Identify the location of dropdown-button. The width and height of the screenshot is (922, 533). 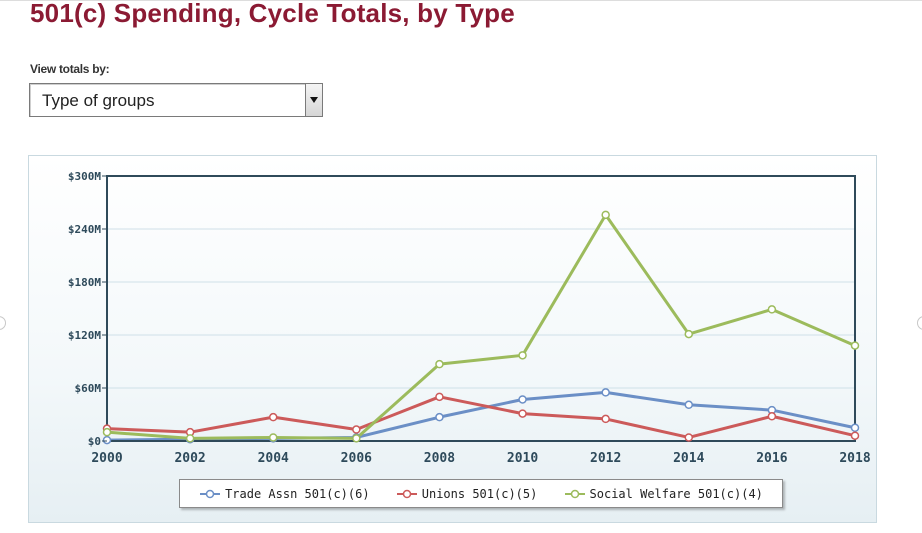
(313, 100).